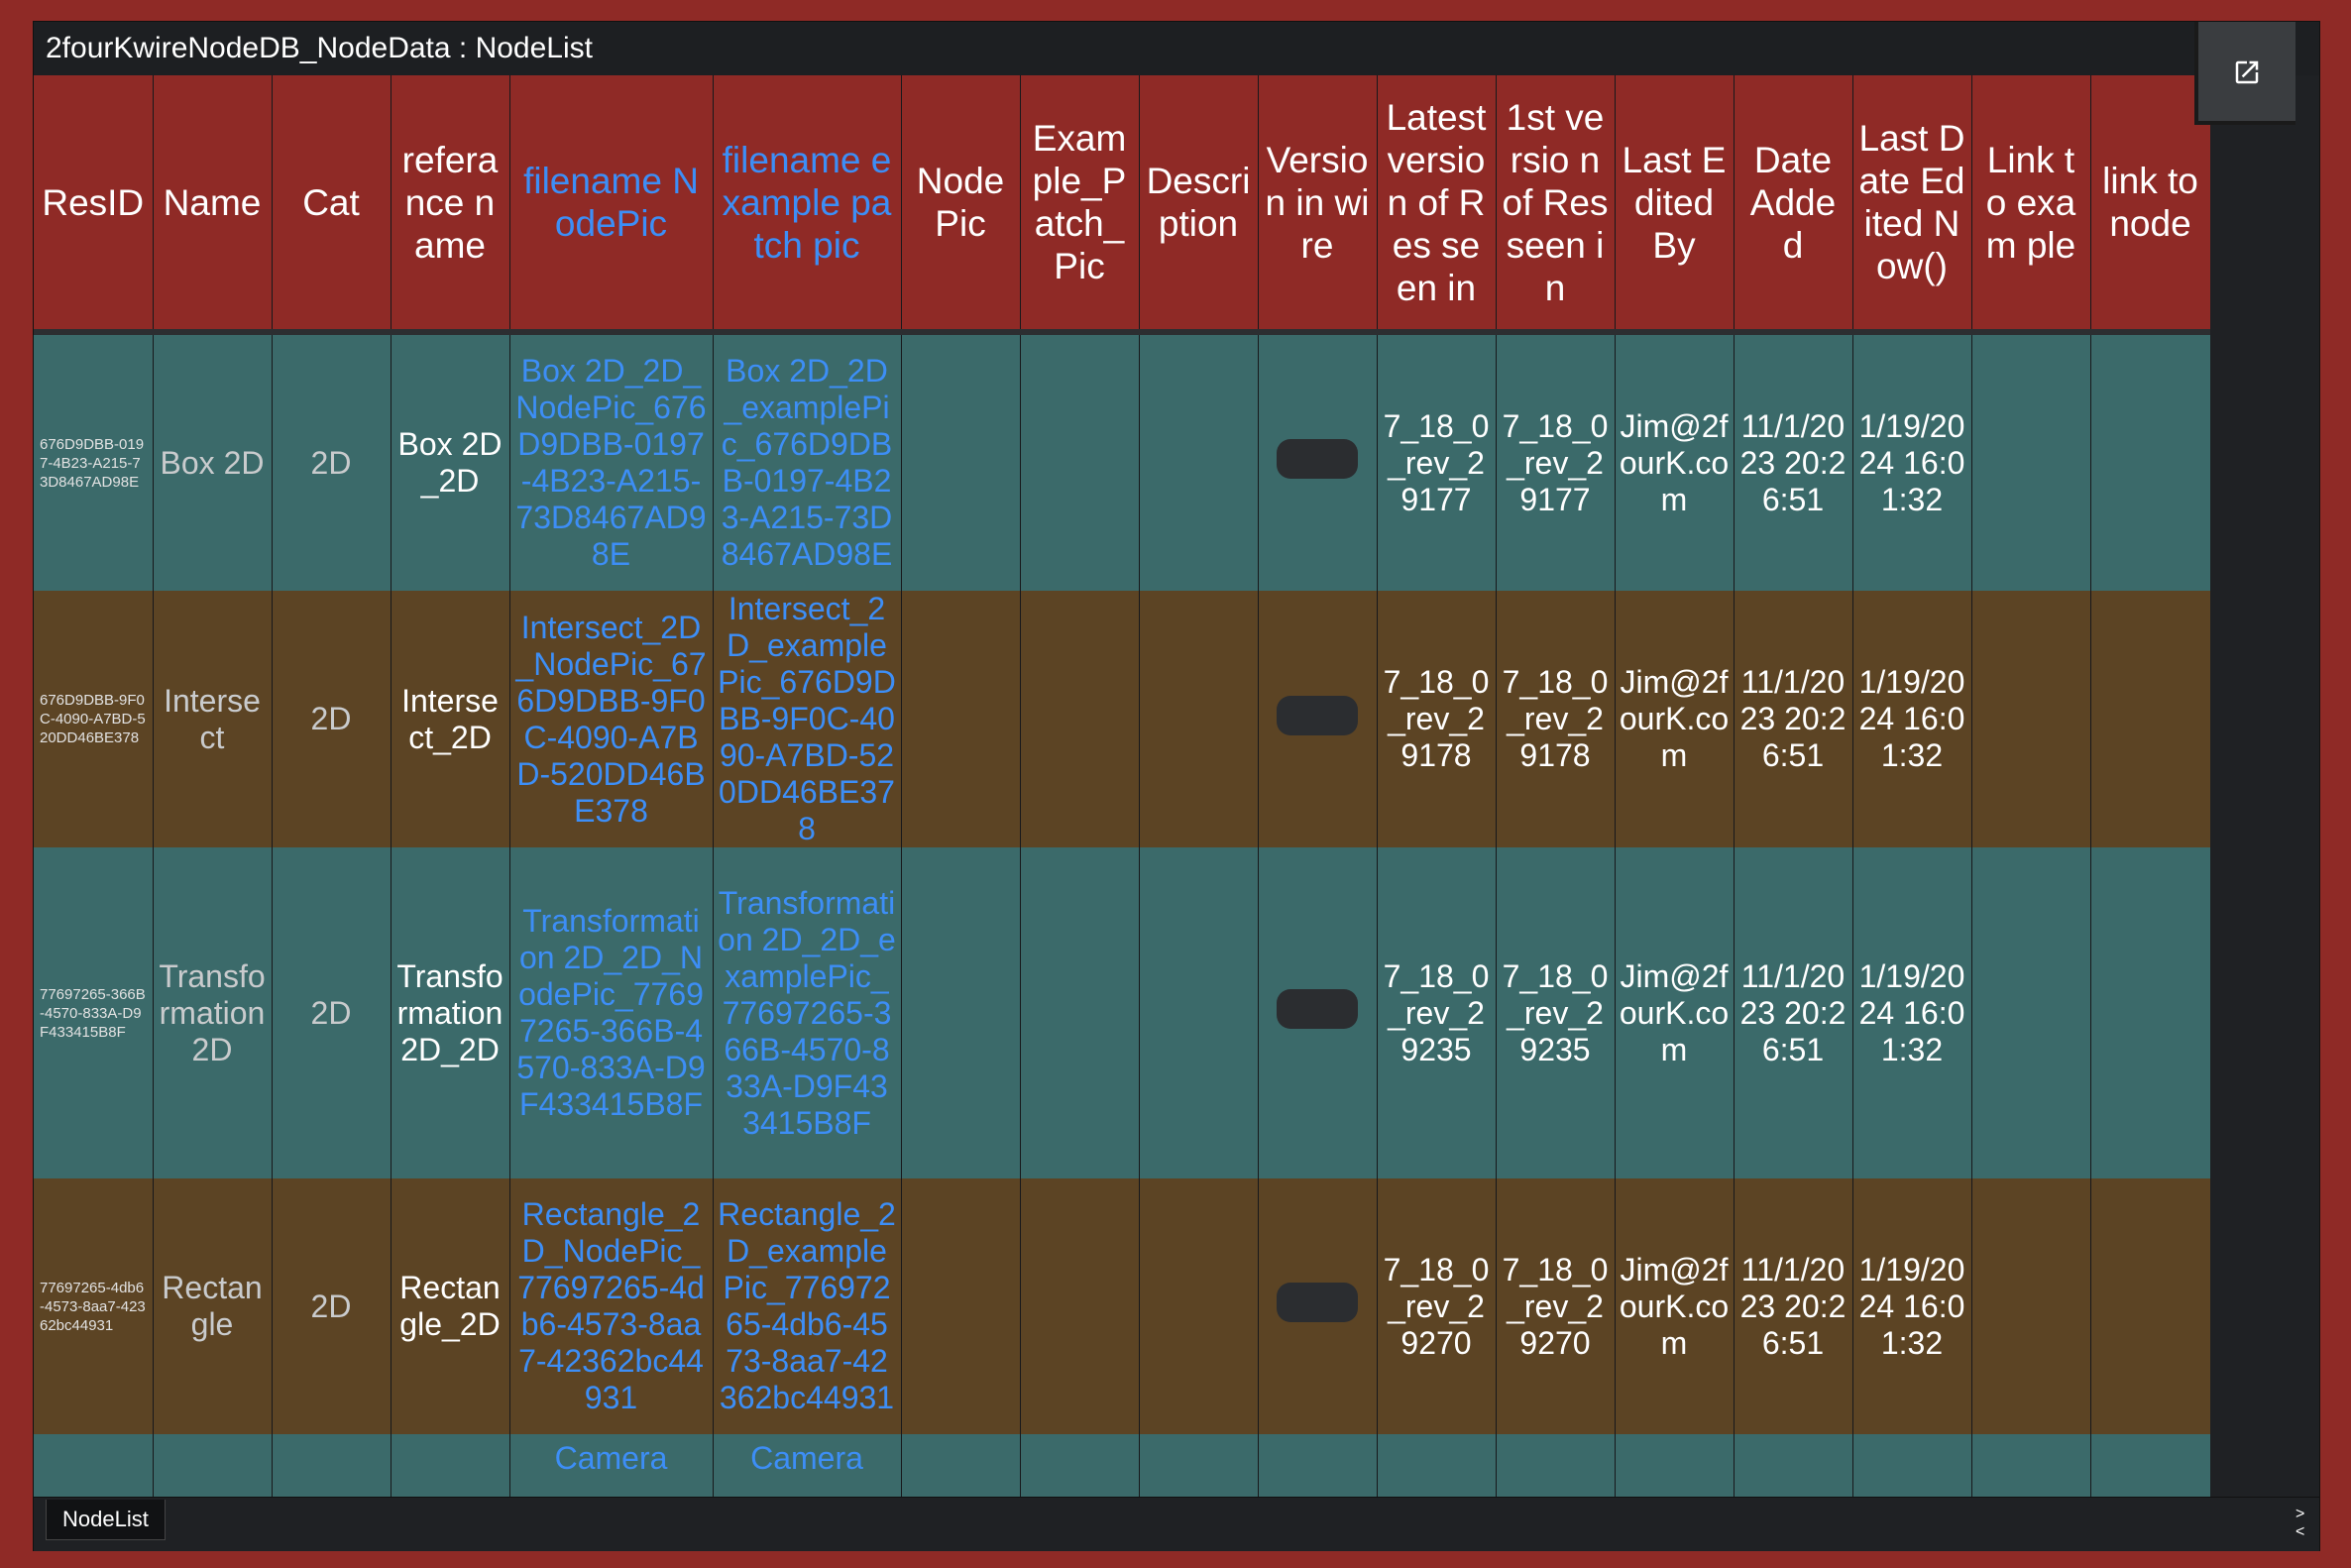 The width and height of the screenshot is (2351, 1568). Describe the element at coordinates (2244, 73) in the screenshot. I see `popout-button` at that location.